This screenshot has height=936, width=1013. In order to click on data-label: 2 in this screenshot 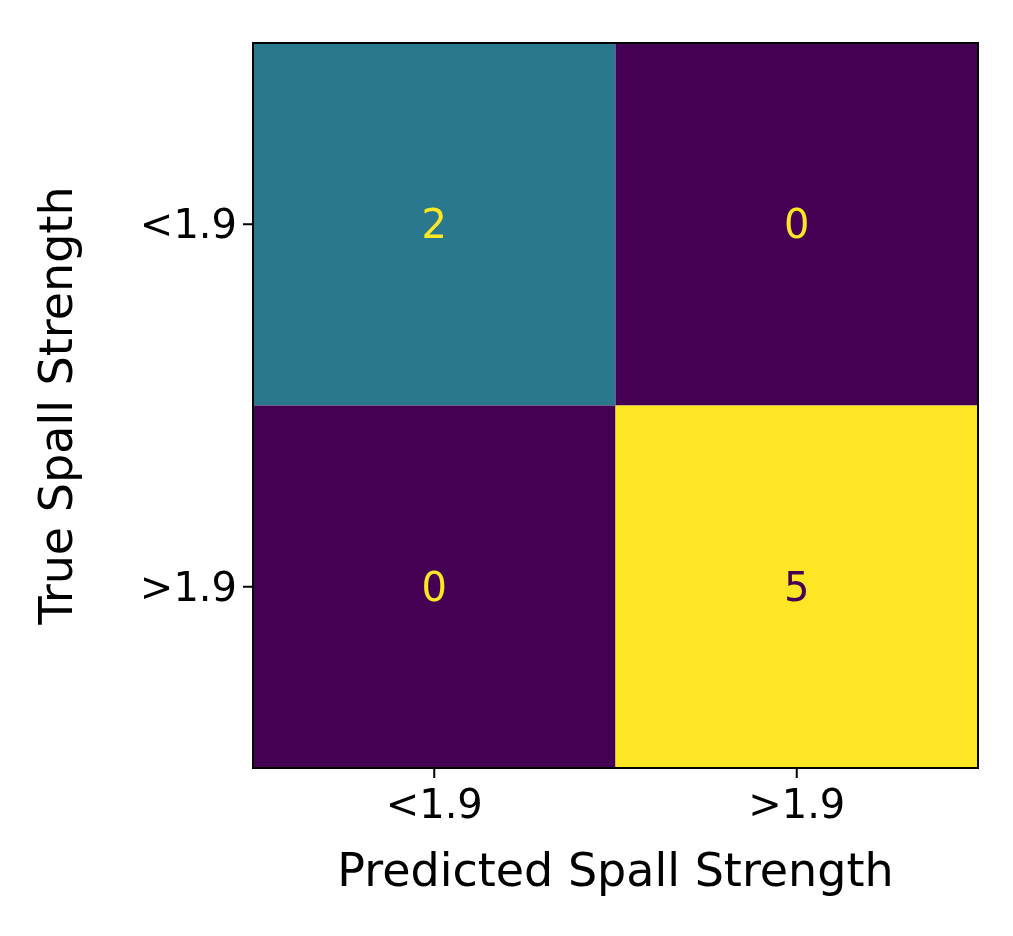, I will do `click(434, 224)`.